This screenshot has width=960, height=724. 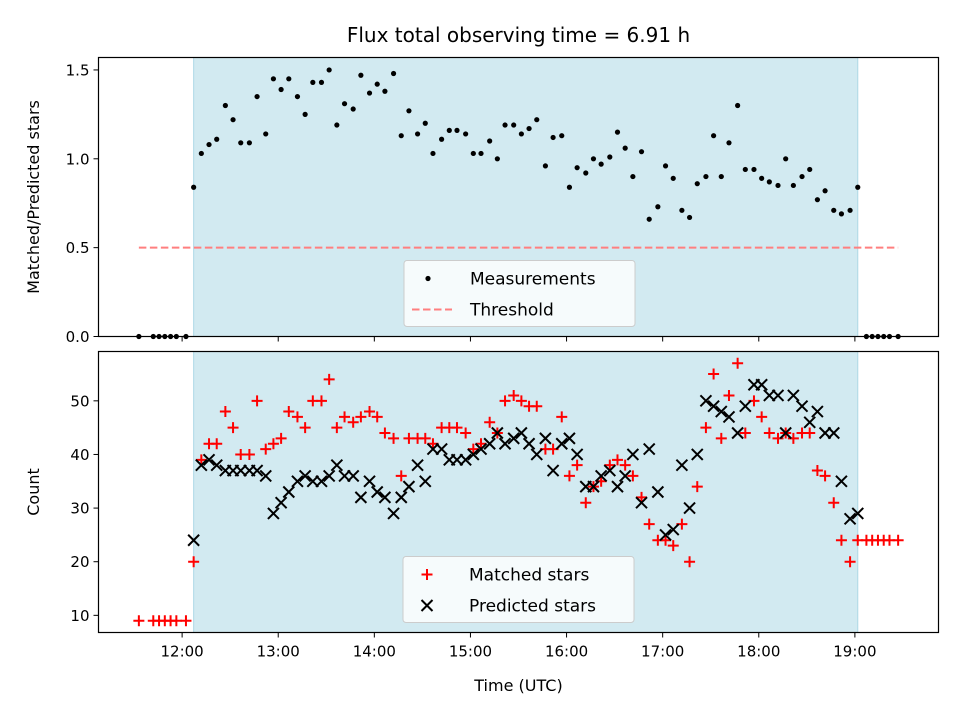 I want to click on y-axis-label: Matched/Predicted stars, so click(x=33, y=197).